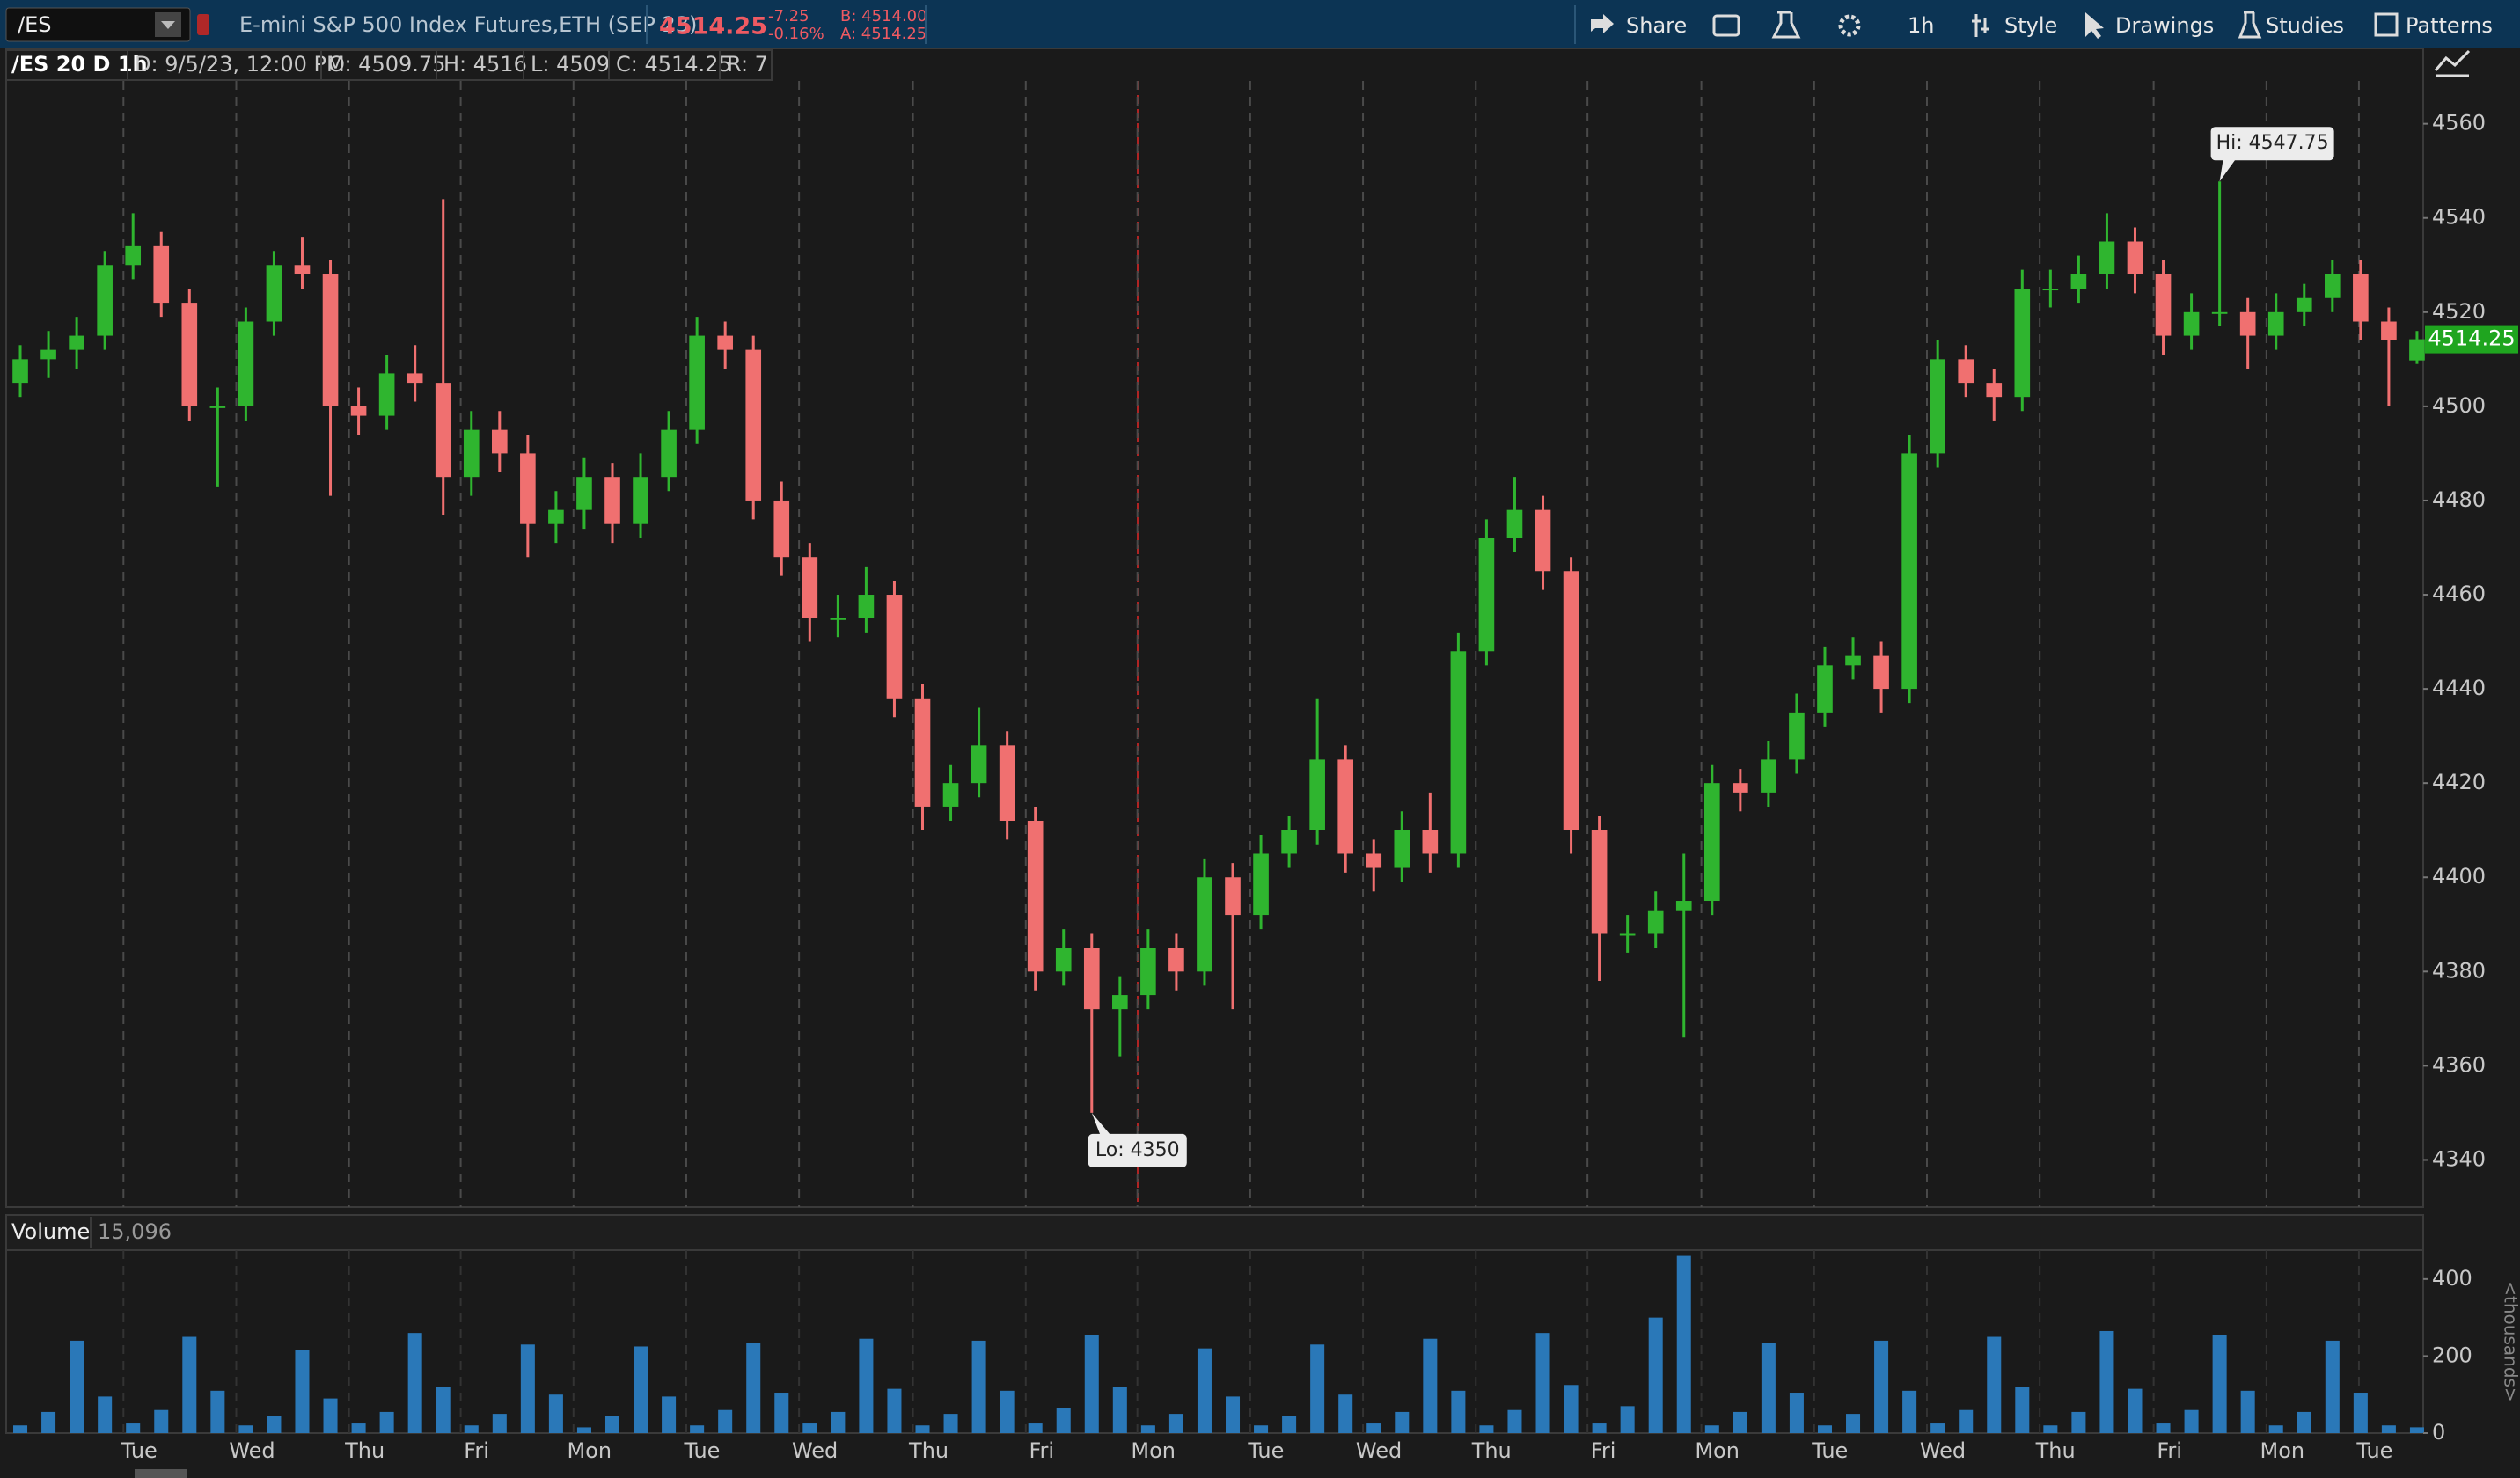  What do you see at coordinates (1602, 23) in the screenshot?
I see `share-icon` at bounding box center [1602, 23].